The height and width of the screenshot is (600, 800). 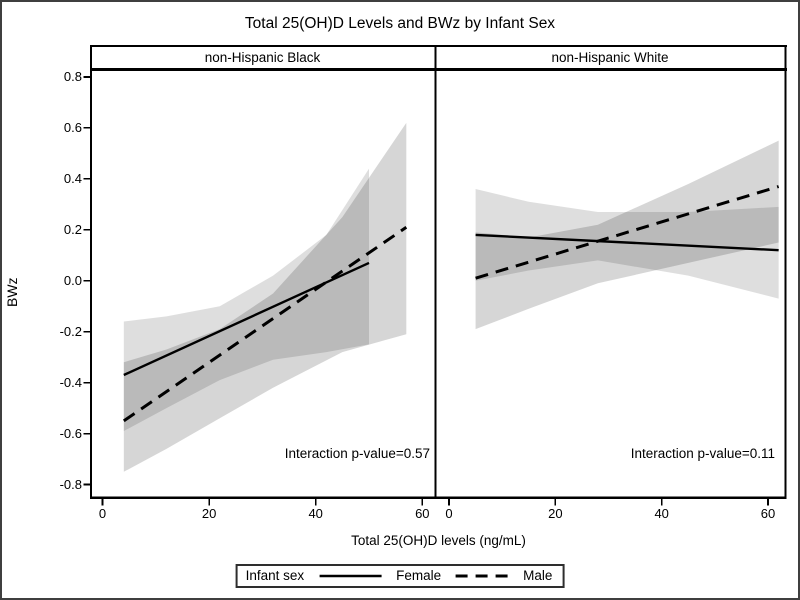 What do you see at coordinates (72, 280) in the screenshot?
I see `y-tick-label: 0.0` at bounding box center [72, 280].